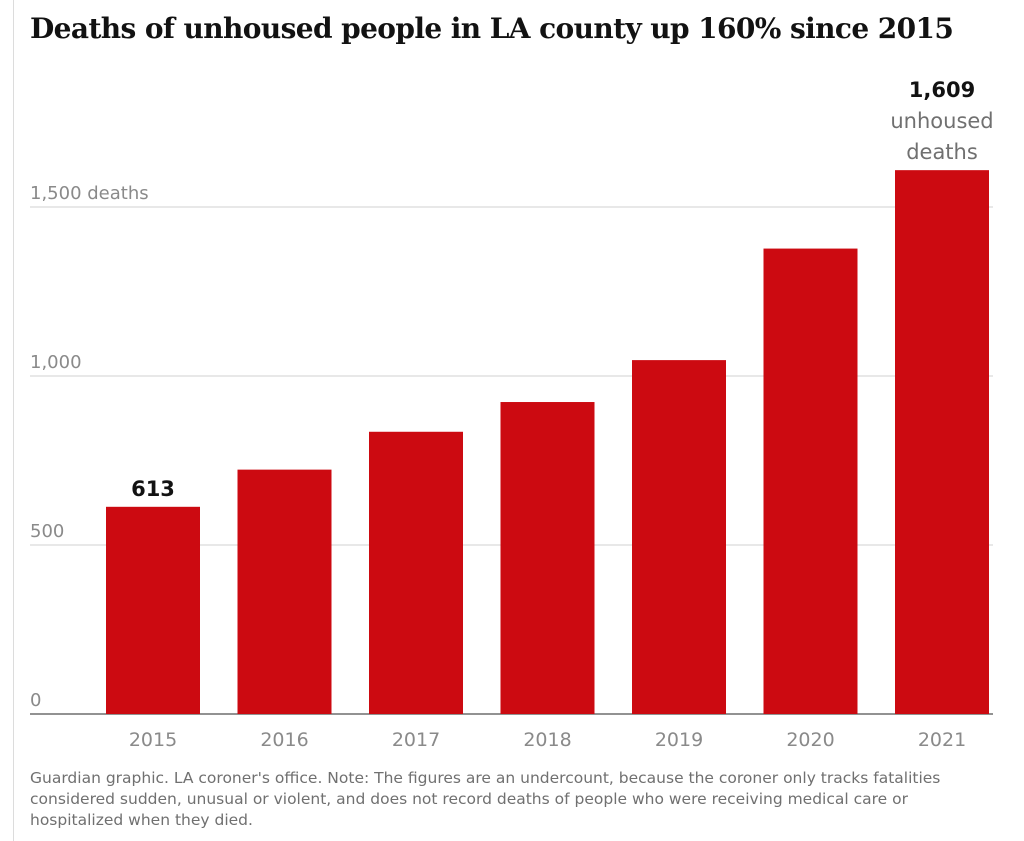  What do you see at coordinates (153, 489) in the screenshot?
I see `data-label: 613` at bounding box center [153, 489].